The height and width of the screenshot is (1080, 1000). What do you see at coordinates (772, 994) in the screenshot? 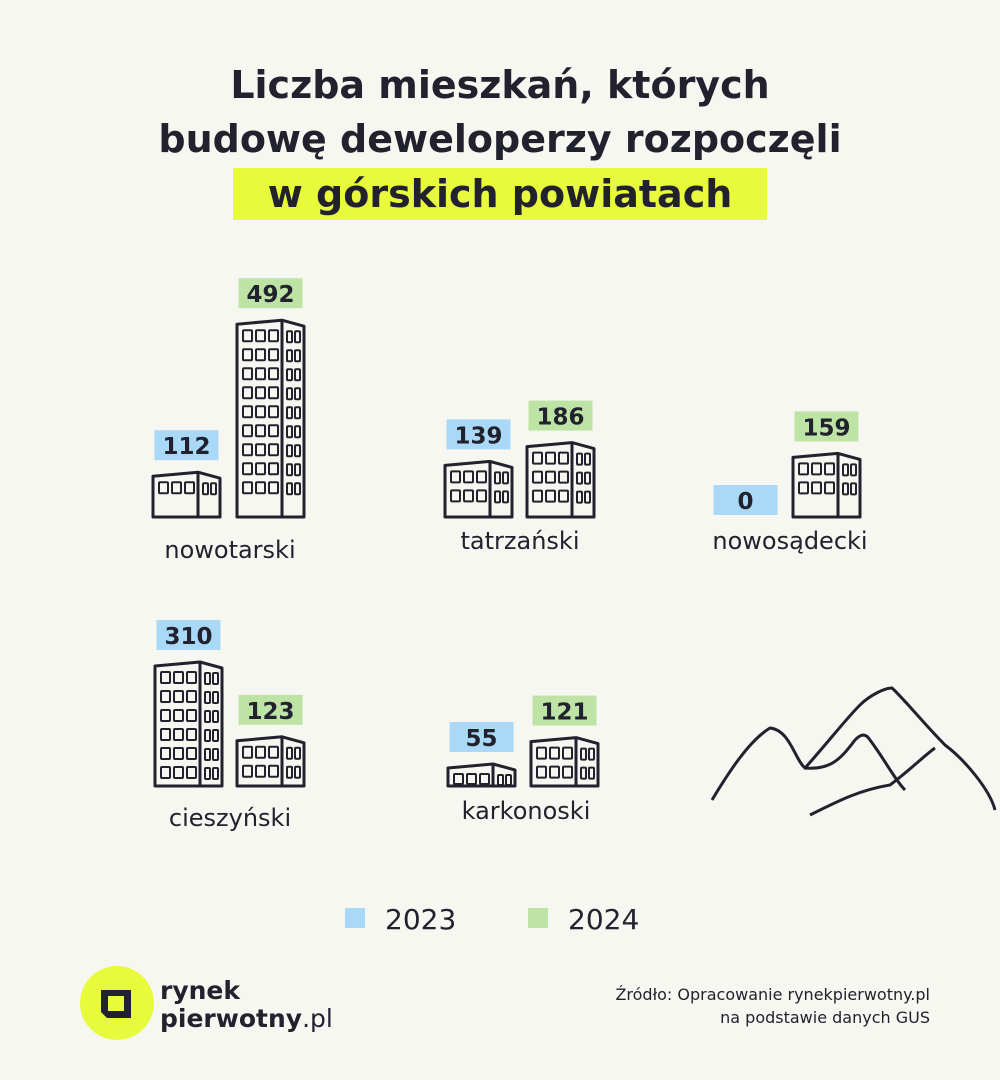
I see `source: Źródło: Opracowanie rynekpierwotny.pl` at bounding box center [772, 994].